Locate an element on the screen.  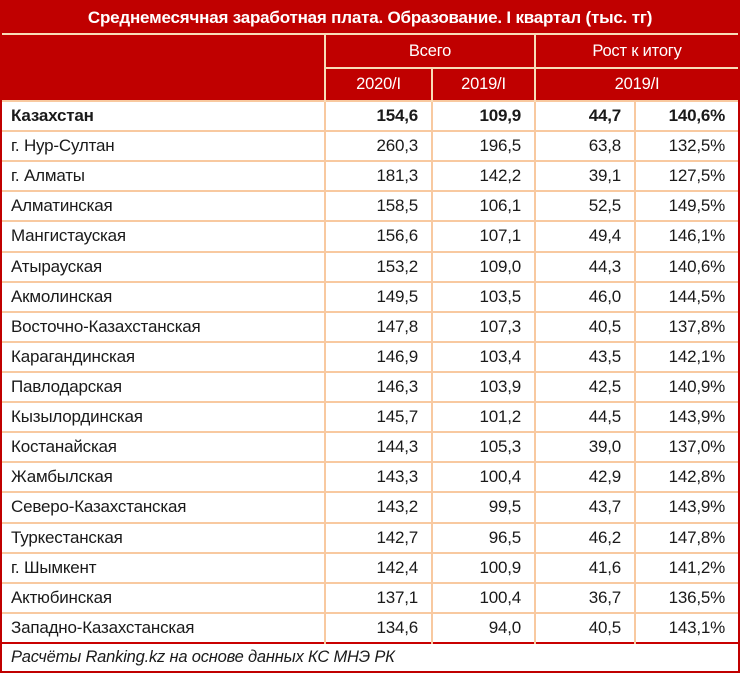
region-cell: г. Шымкент is located at coordinates (163, 567).